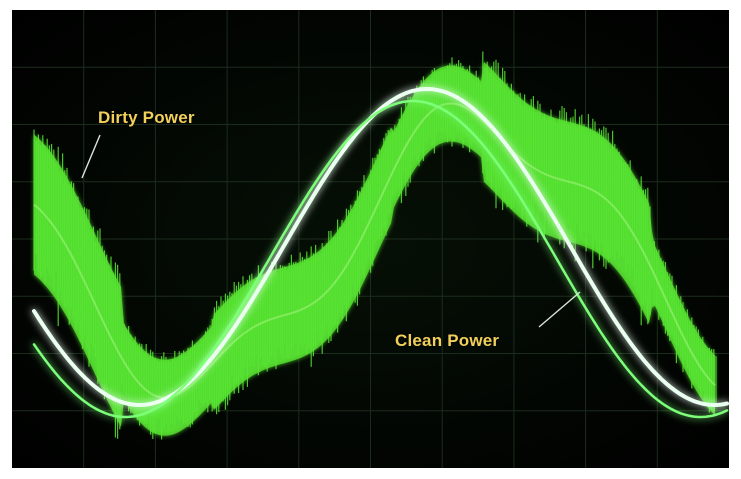 This screenshot has width=741, height=479. What do you see at coordinates (146, 117) in the screenshot?
I see `dirty-power-label: Dirty Power` at bounding box center [146, 117].